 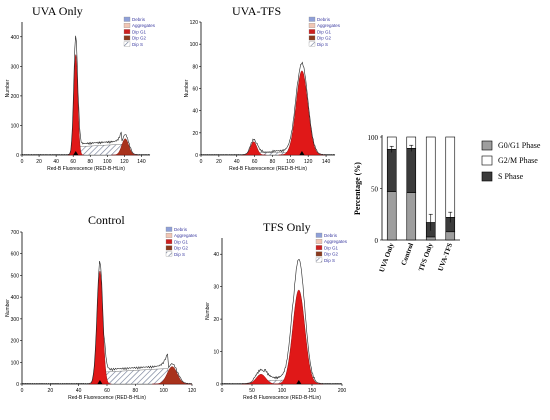 What do you see at coordinates (216, 320) in the screenshot?
I see `y-tick-label: 20` at bounding box center [216, 320].